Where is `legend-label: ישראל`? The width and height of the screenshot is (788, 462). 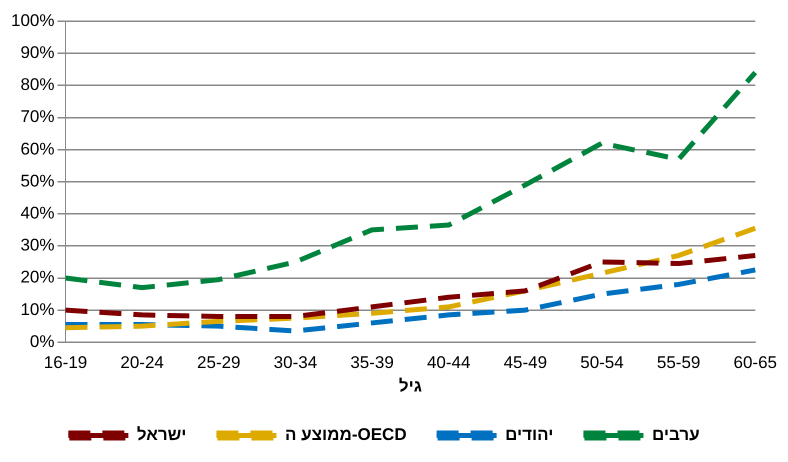
legend-label: ישראל is located at coordinates (161, 434).